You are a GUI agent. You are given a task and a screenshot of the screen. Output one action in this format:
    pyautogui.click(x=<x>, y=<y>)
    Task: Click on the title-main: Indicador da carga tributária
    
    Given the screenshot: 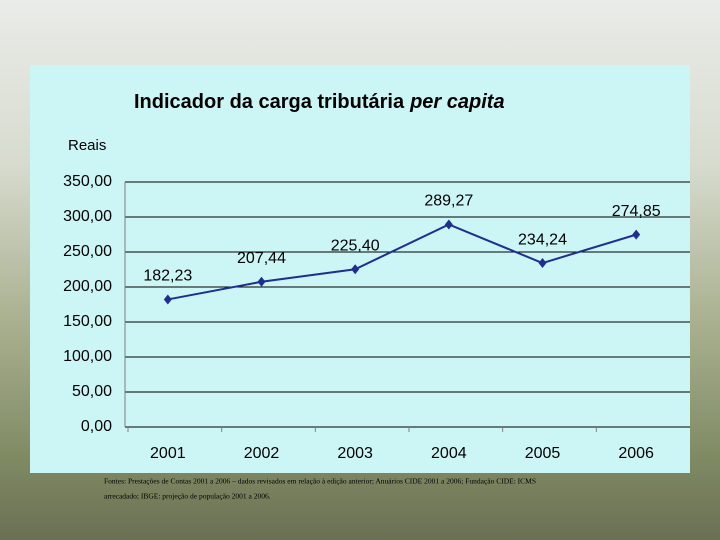 What is the action you would take?
    pyautogui.click(x=269, y=102)
    